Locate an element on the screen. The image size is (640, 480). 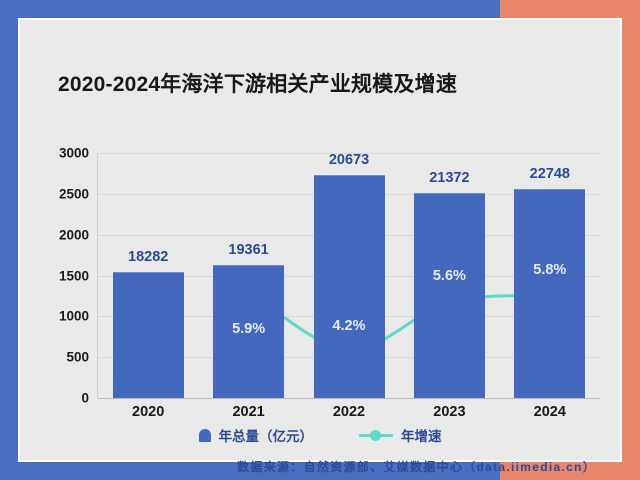
source-note: 数据来源：自然资源部、艾媒数据中心（data.iimedia.cn） is located at coordinates (416, 467).